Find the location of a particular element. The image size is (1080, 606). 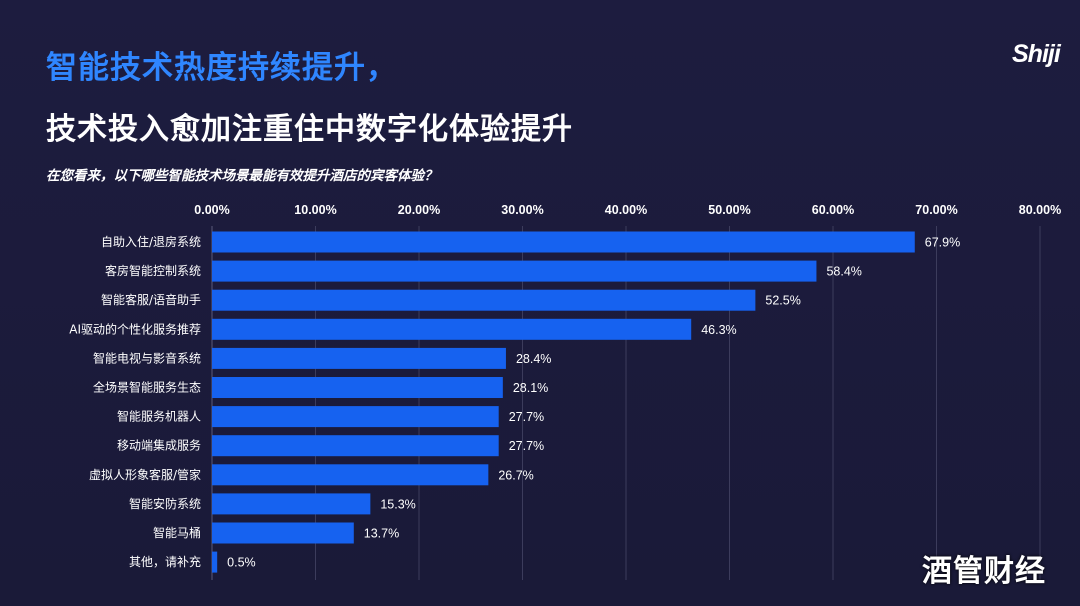

category-label: 移动端集成服务 is located at coordinates (159, 445).